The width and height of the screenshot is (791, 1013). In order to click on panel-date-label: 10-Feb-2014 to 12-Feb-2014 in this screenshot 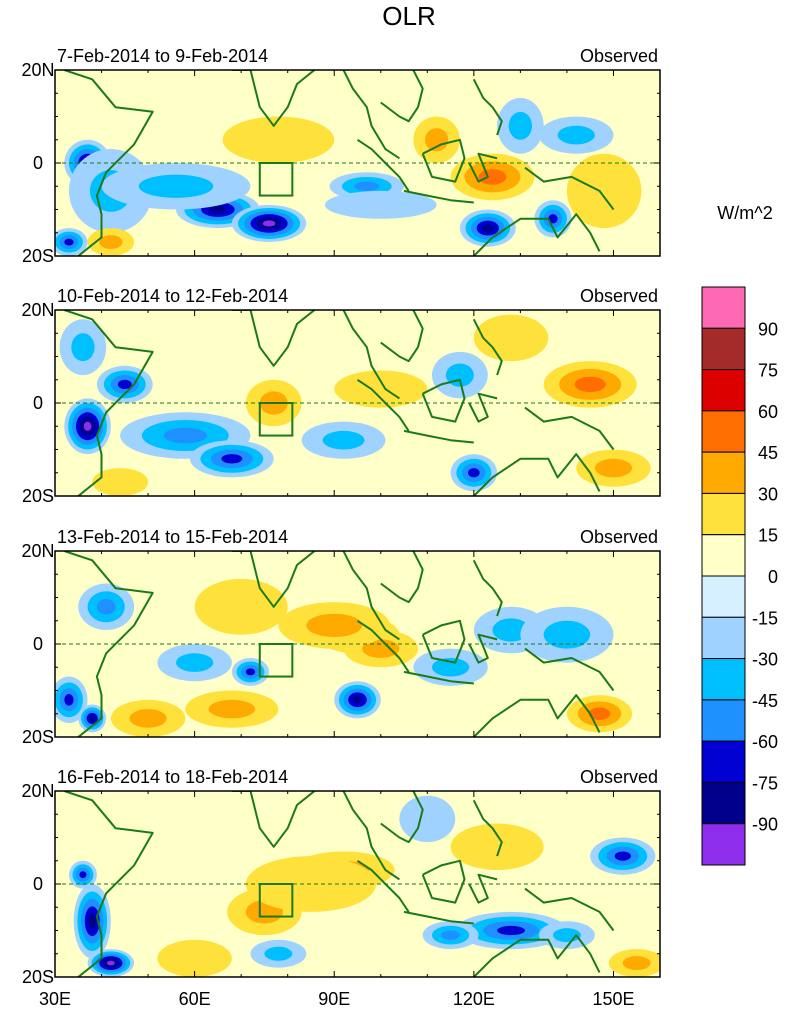, I will do `click(172, 296)`.